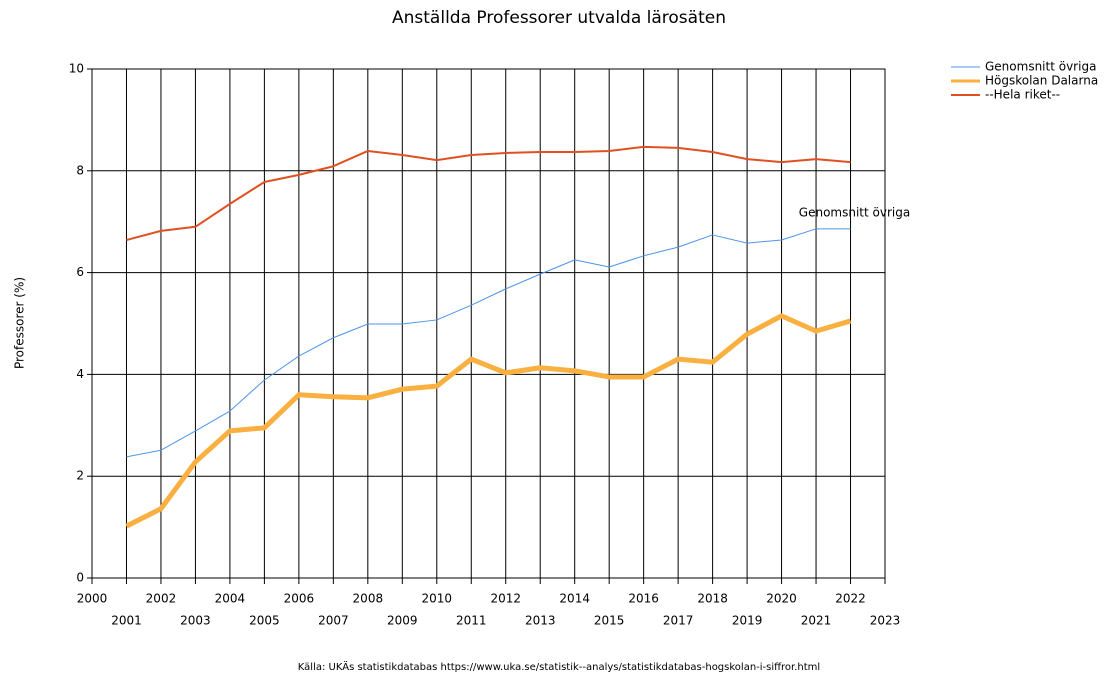  What do you see at coordinates (80, 170) in the screenshot?
I see `y-tick-label: 8` at bounding box center [80, 170].